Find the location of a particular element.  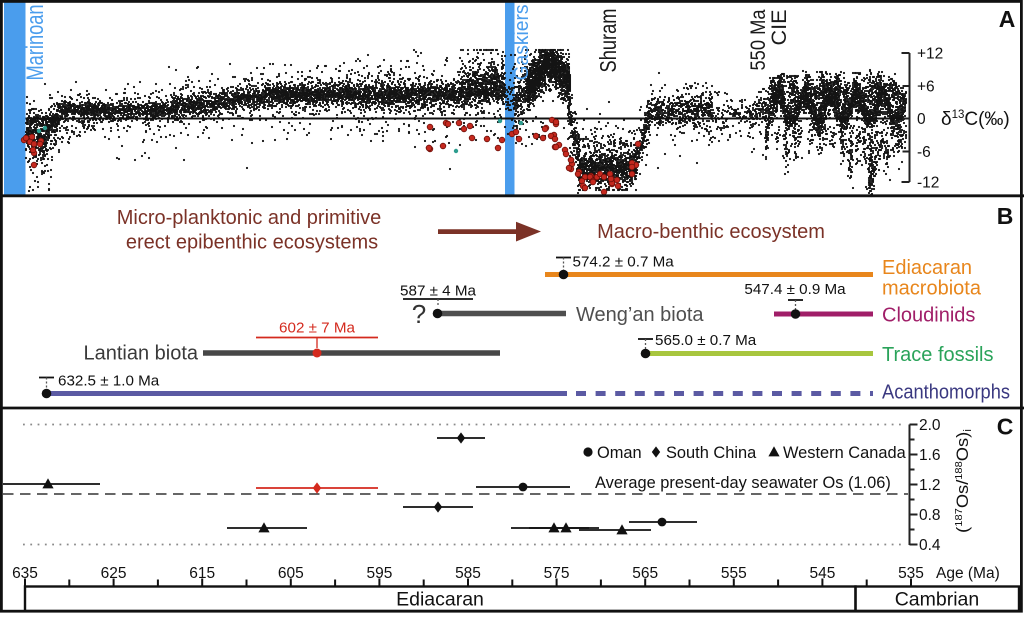

svg-text: 585 is located at coordinates (468, 573).